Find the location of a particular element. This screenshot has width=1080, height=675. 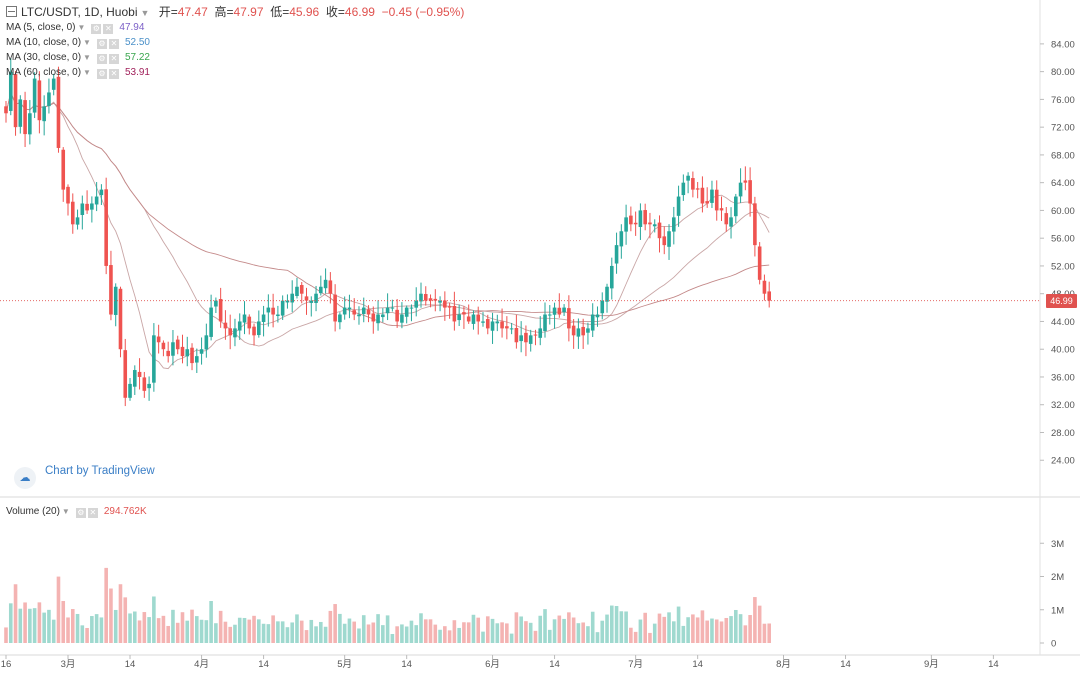

indicator-label: MA (5, close, 0) is located at coordinates (41, 27).